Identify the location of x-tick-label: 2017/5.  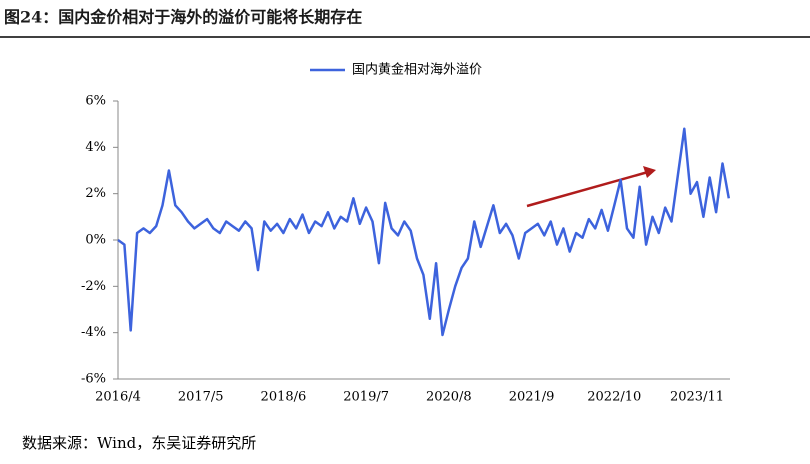
(201, 397).